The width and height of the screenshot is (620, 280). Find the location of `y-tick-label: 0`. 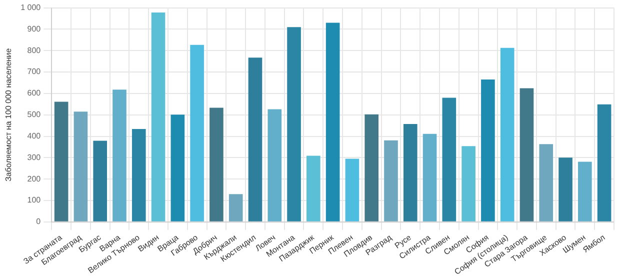

y-tick-label: 0 is located at coordinates (39, 221).